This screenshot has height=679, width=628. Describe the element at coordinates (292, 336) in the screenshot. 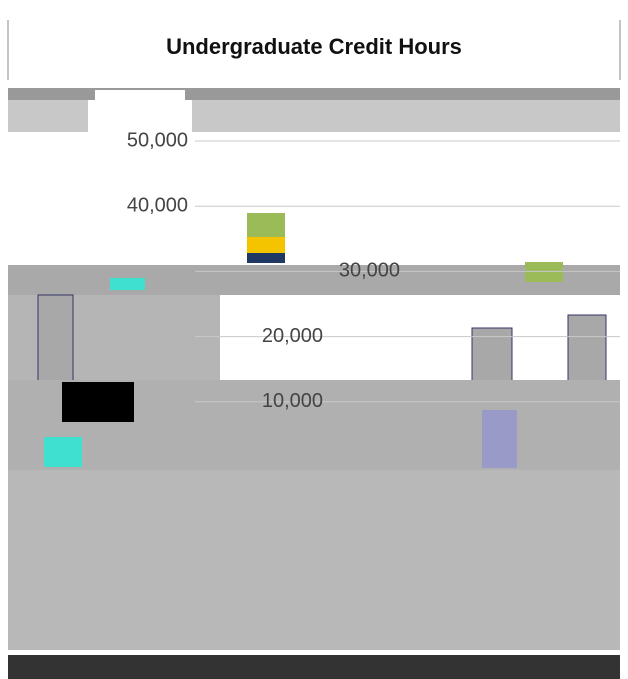

I see `y-tick-label: 20,000` at that location.